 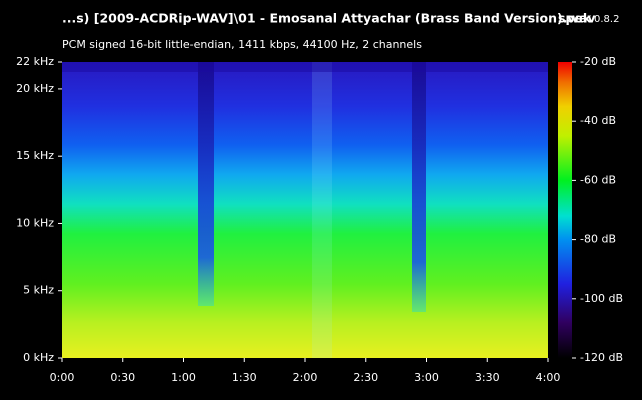 I want to click on y-tick-label: 15 kHz, so click(x=35, y=155).